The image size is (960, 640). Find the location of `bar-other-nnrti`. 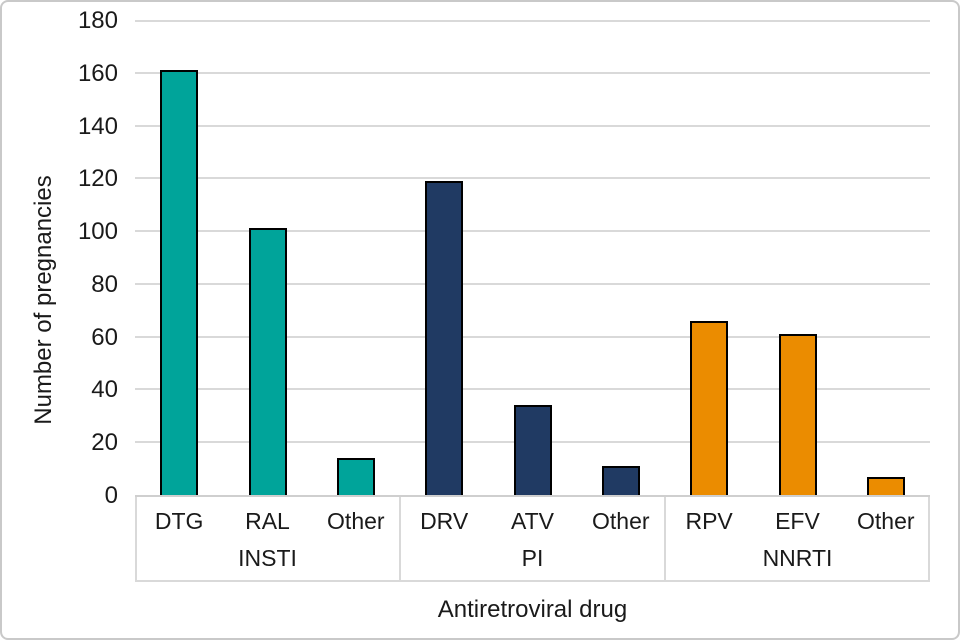

bar-other-nnrti is located at coordinates (885, 486).